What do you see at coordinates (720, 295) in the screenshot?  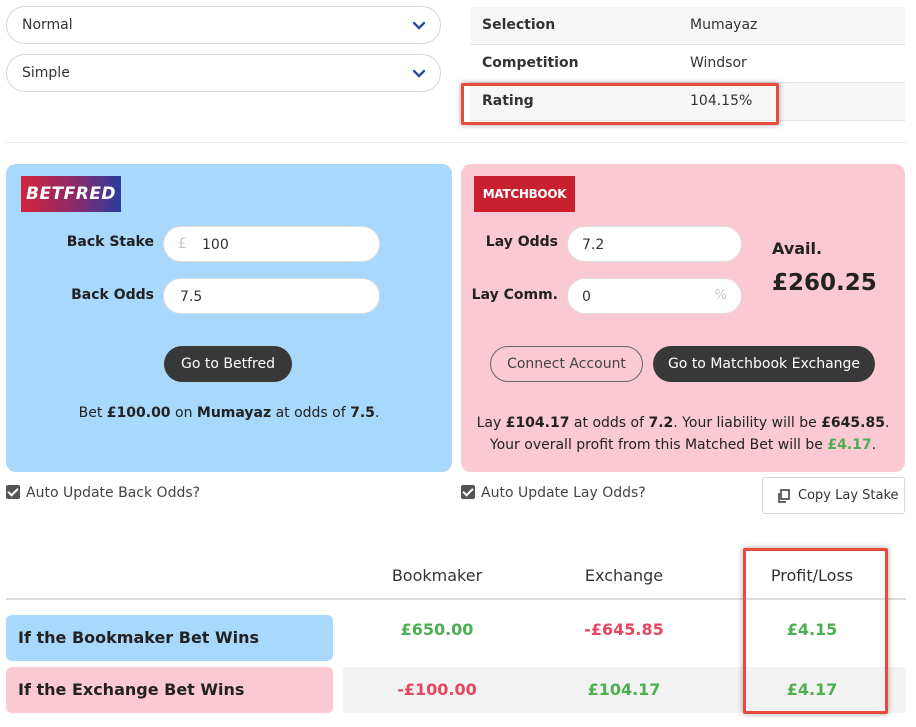 I see `percent-suffix: %` at bounding box center [720, 295].